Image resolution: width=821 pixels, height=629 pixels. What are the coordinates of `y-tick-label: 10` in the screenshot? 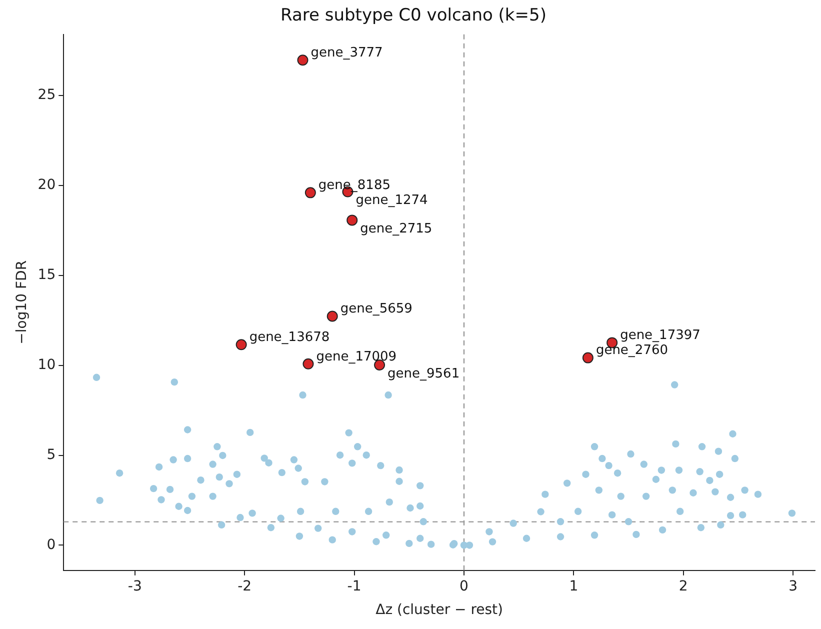 It's located at (47, 364).